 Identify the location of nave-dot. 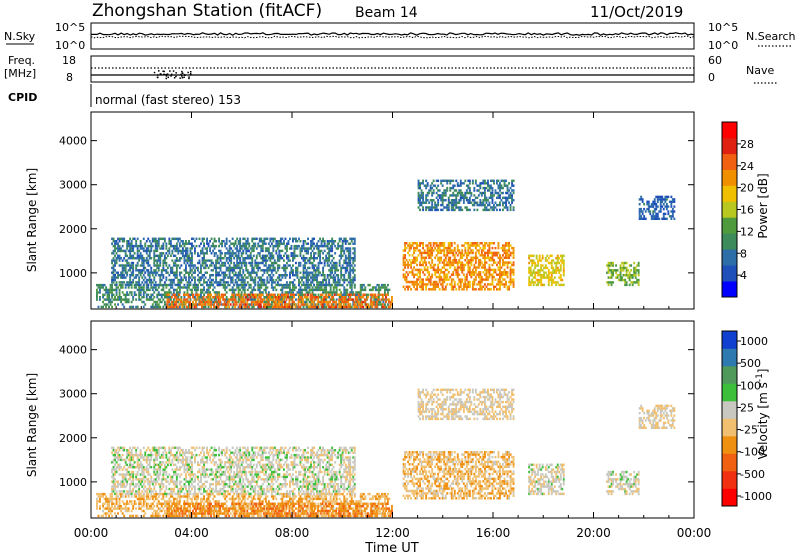
(188, 72).